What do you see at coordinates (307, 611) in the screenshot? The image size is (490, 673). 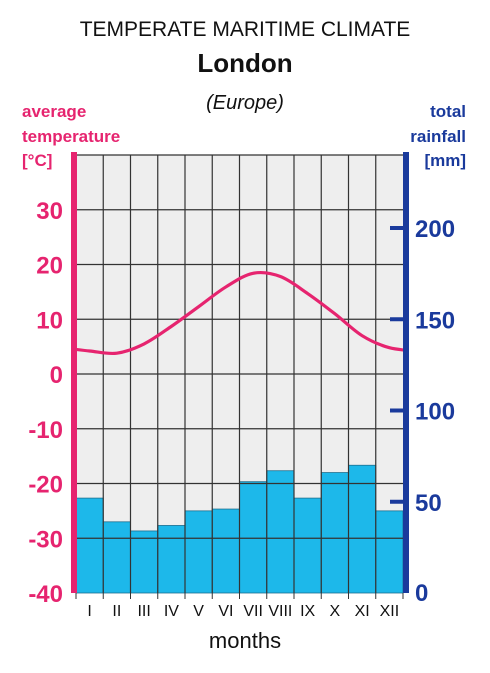 I see `month-label-IX: IX` at bounding box center [307, 611].